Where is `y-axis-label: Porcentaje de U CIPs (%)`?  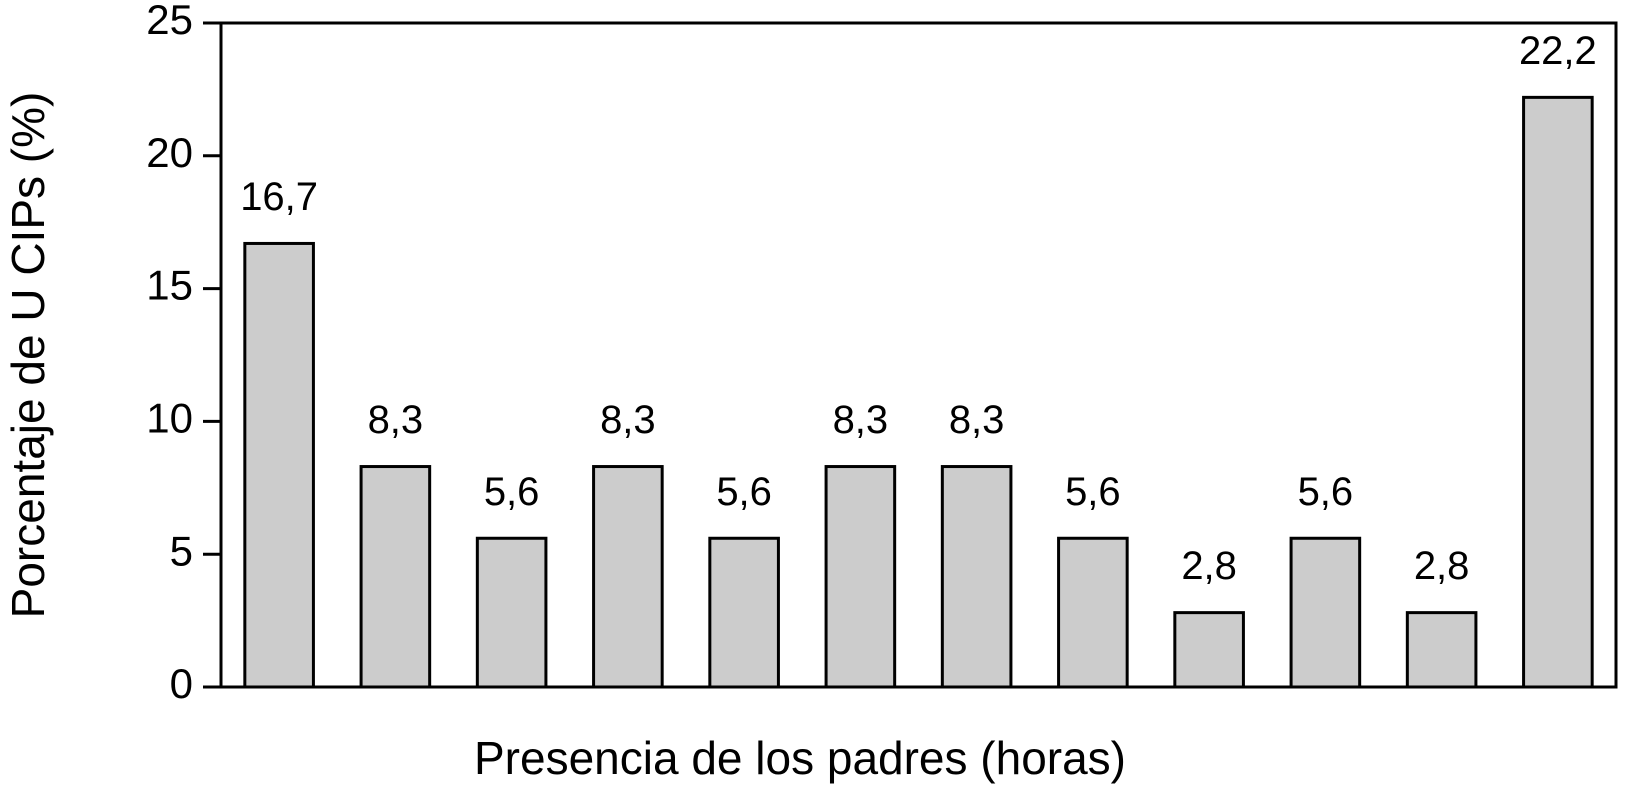 y-axis-label: Porcentaje de U CIPs (%) is located at coordinates (28, 355).